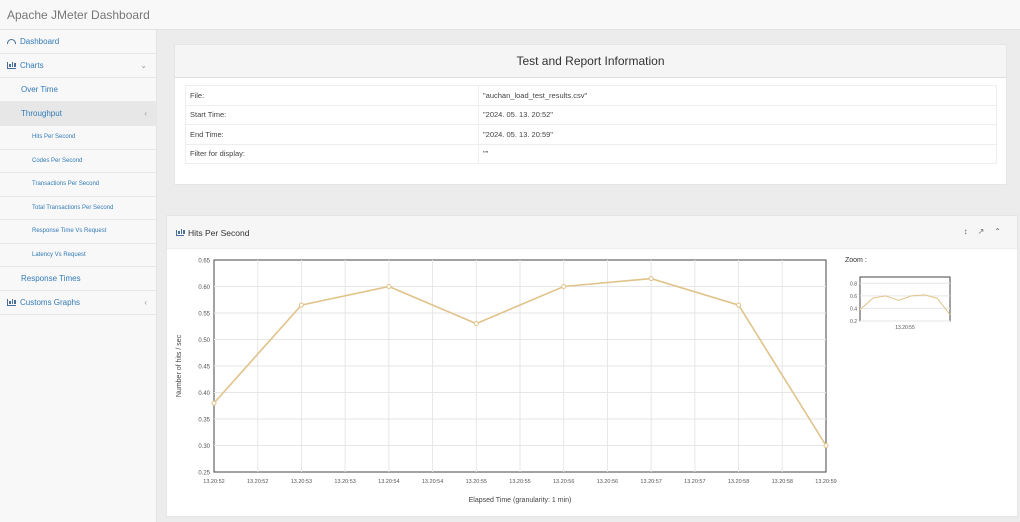  I want to click on sidebar-item-customs-graphs: Customs Graphs ‹, so click(78, 303).